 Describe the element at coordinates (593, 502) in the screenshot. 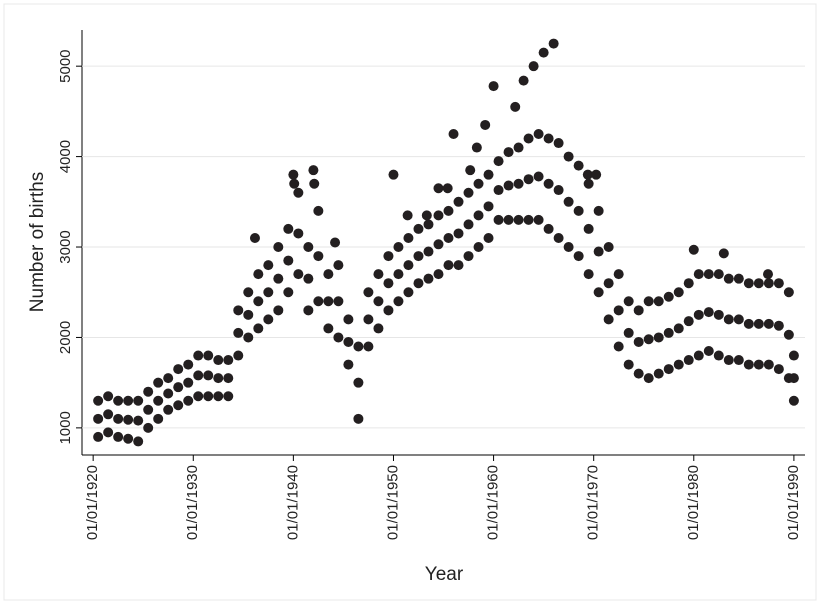

I see `x-tick-label: 01/01/1970` at that location.